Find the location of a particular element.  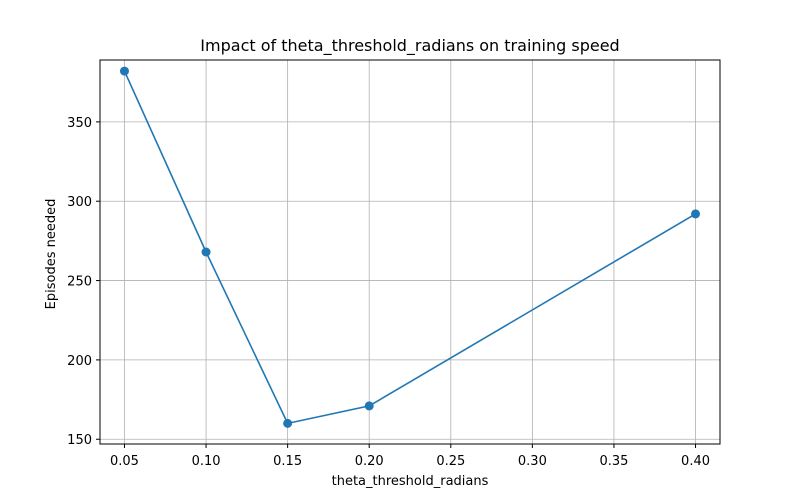

y-tick-label: 300 is located at coordinates (79, 202).